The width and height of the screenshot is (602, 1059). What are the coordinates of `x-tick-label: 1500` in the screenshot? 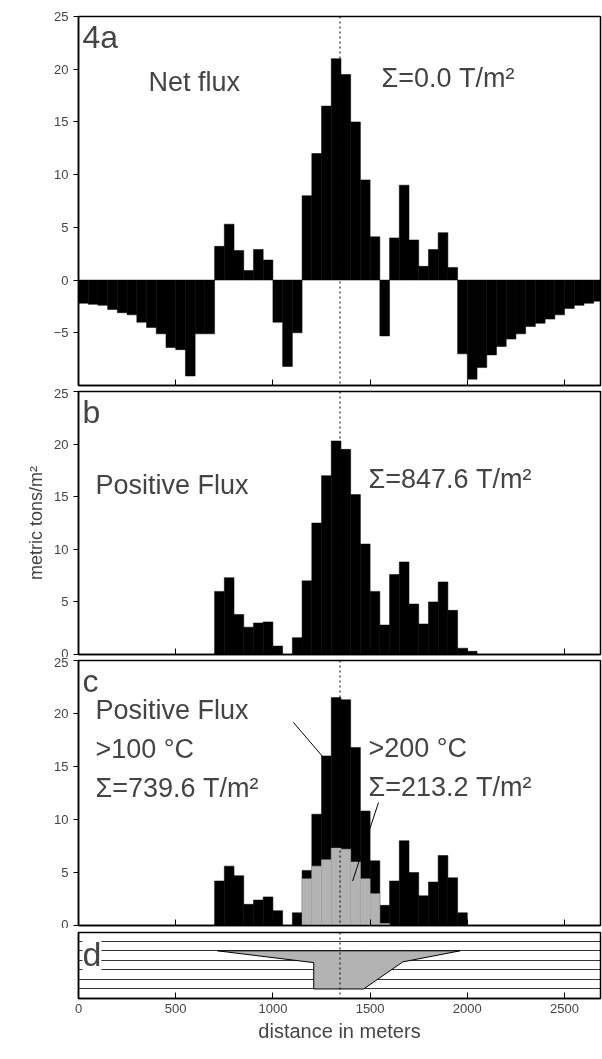 It's located at (370, 1008).